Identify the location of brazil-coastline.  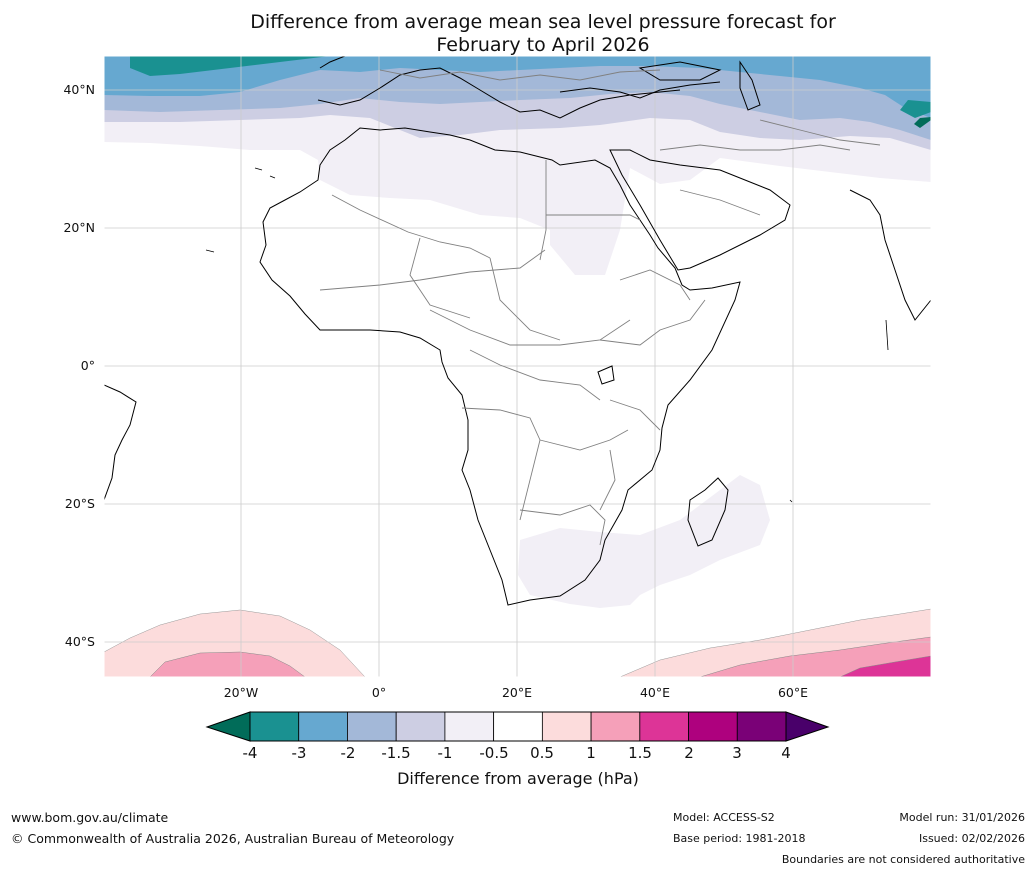
(120, 442).